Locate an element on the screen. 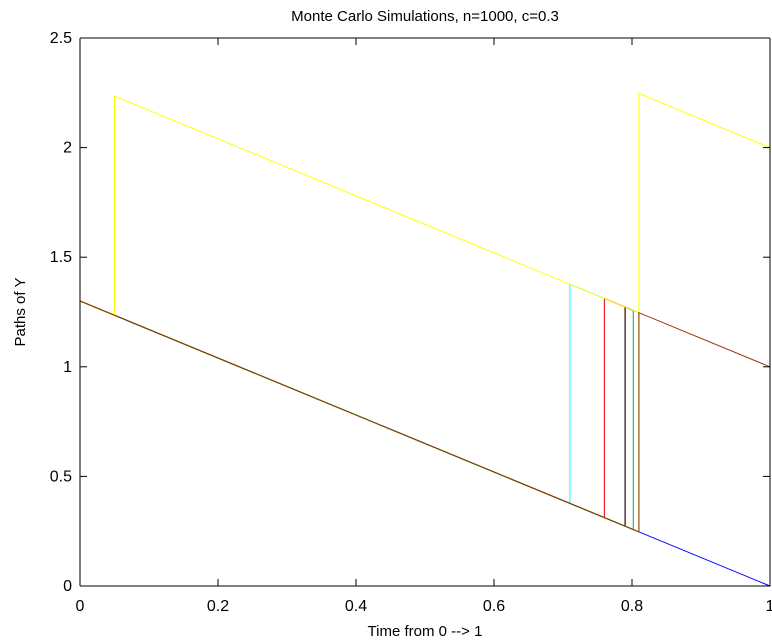 The height and width of the screenshot is (643, 772). x-tick-label: 0 is located at coordinates (80, 606).